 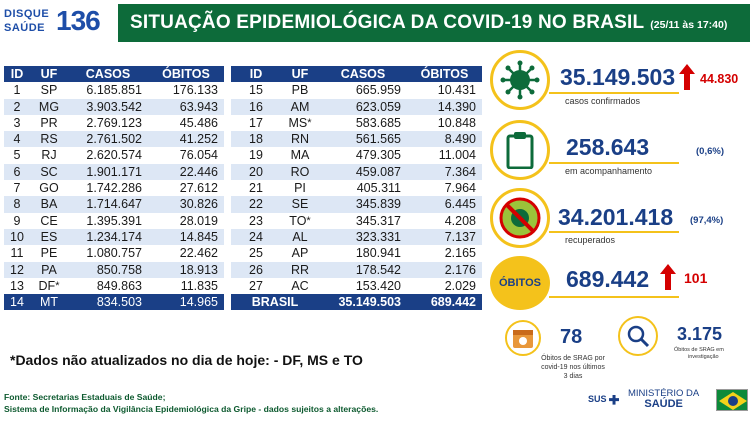 I want to click on table-row: 23 TO* 345.317 4.208, so click(x=356, y=220).